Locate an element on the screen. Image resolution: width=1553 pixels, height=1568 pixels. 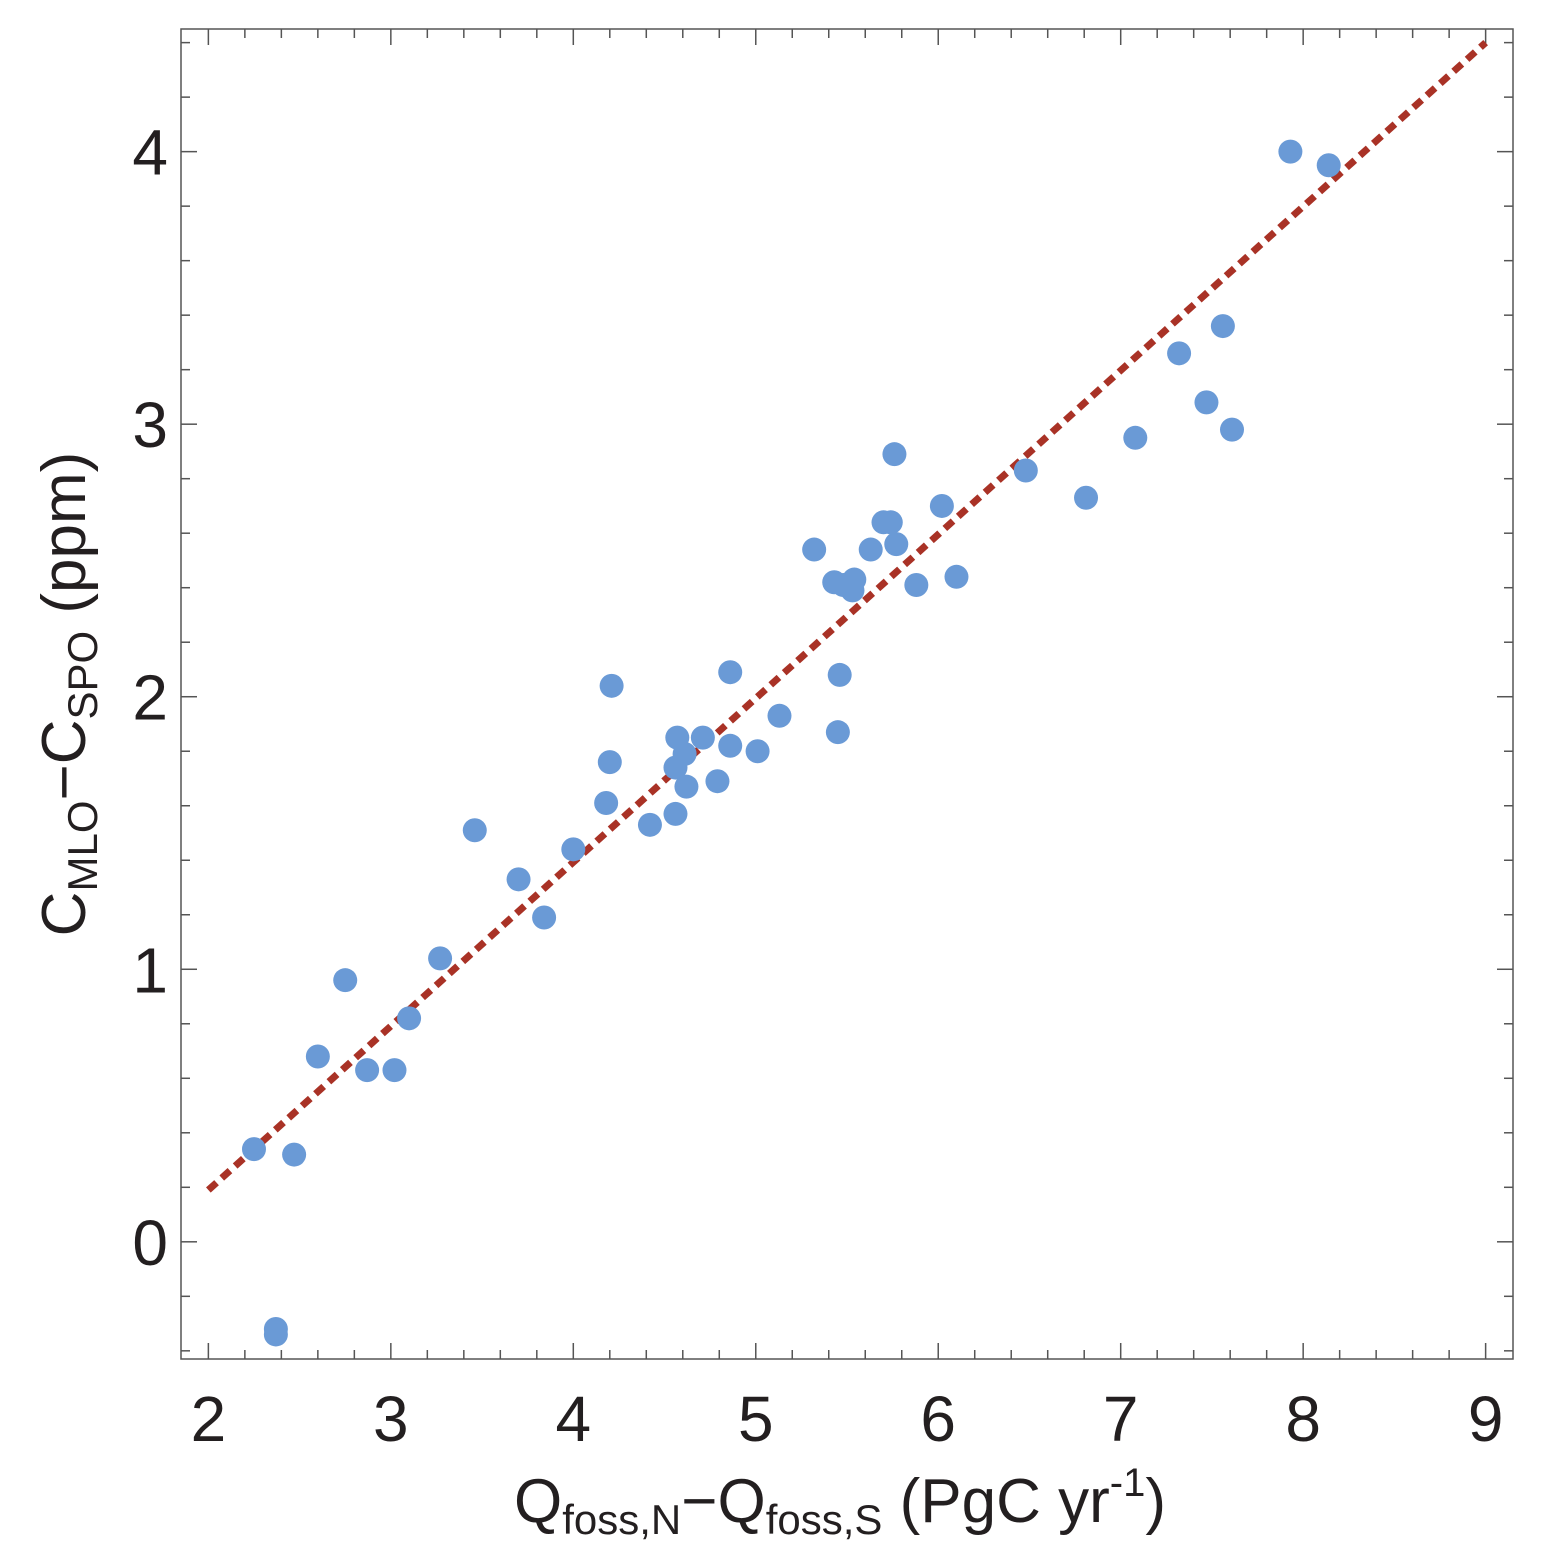
x-tick-label: 6 is located at coordinates (938, 1419).